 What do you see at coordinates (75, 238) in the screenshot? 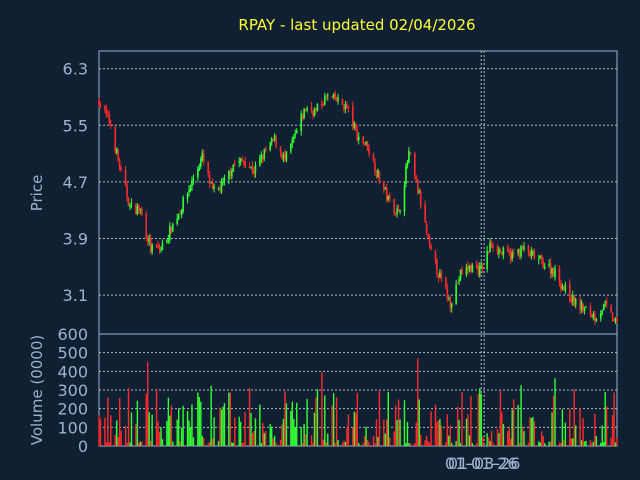
I see `price-tick-label: 3.9` at bounding box center [75, 238].